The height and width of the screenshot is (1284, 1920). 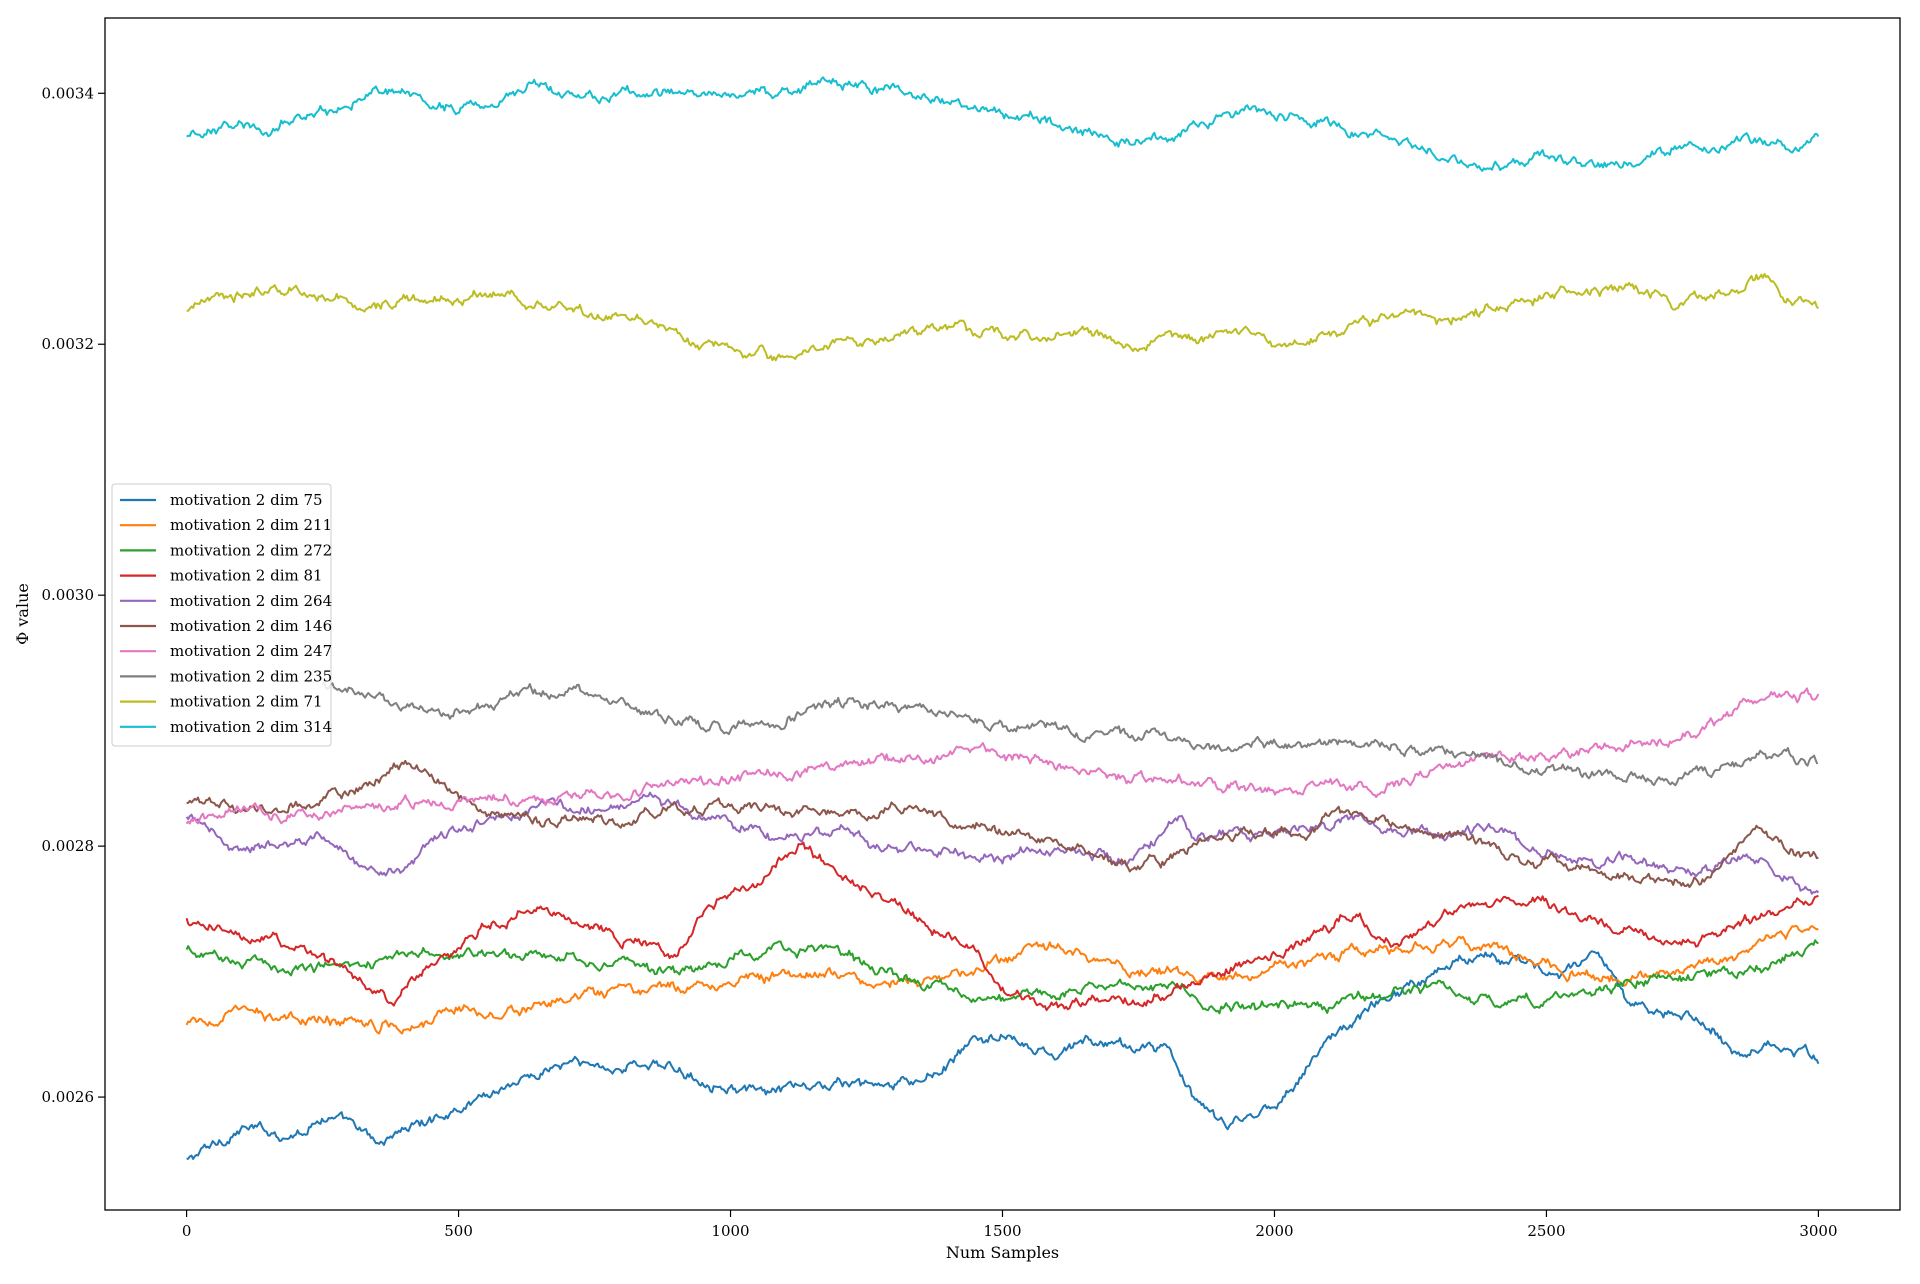 What do you see at coordinates (187, 1231) in the screenshot?
I see `x-tick-label: 0` at bounding box center [187, 1231].